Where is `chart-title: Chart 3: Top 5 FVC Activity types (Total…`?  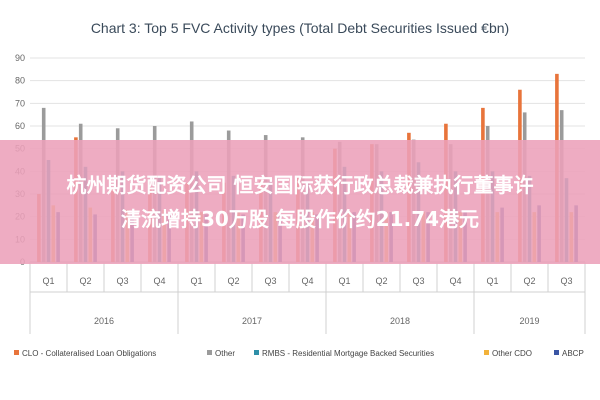 chart-title: Chart 3: Top 5 FVC Activity types (Total… is located at coordinates (300, 28).